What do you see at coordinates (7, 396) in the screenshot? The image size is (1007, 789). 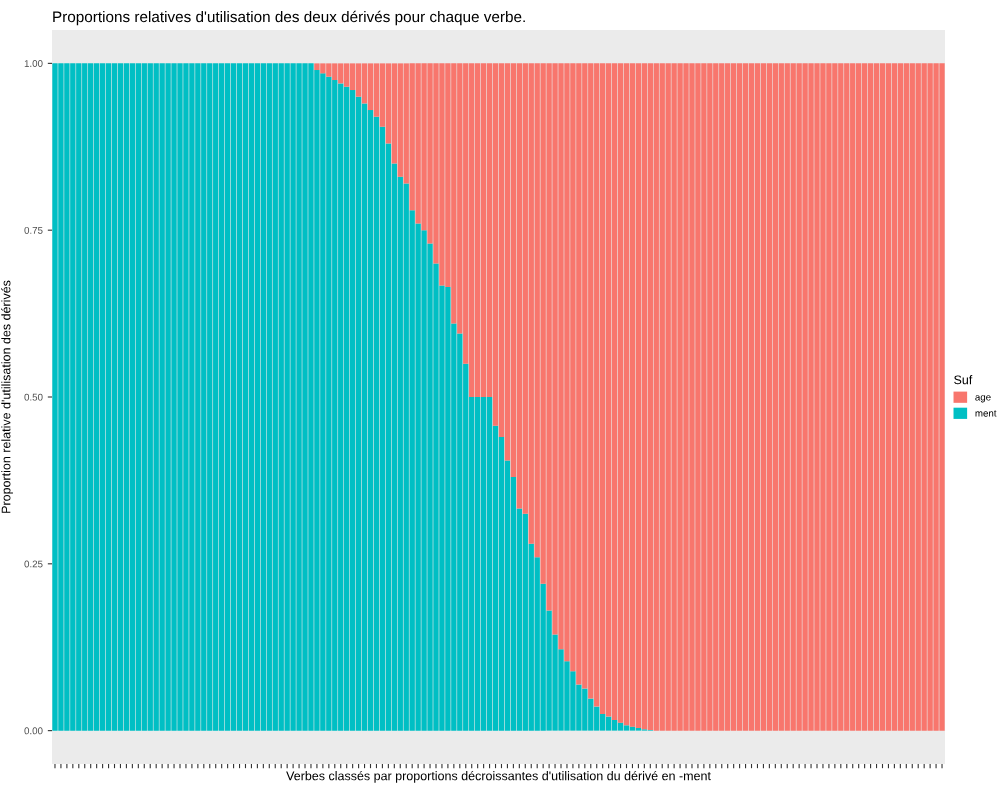 I see `y-axis-title: Proportion relative d'utilisation des dérivés` at bounding box center [7, 396].